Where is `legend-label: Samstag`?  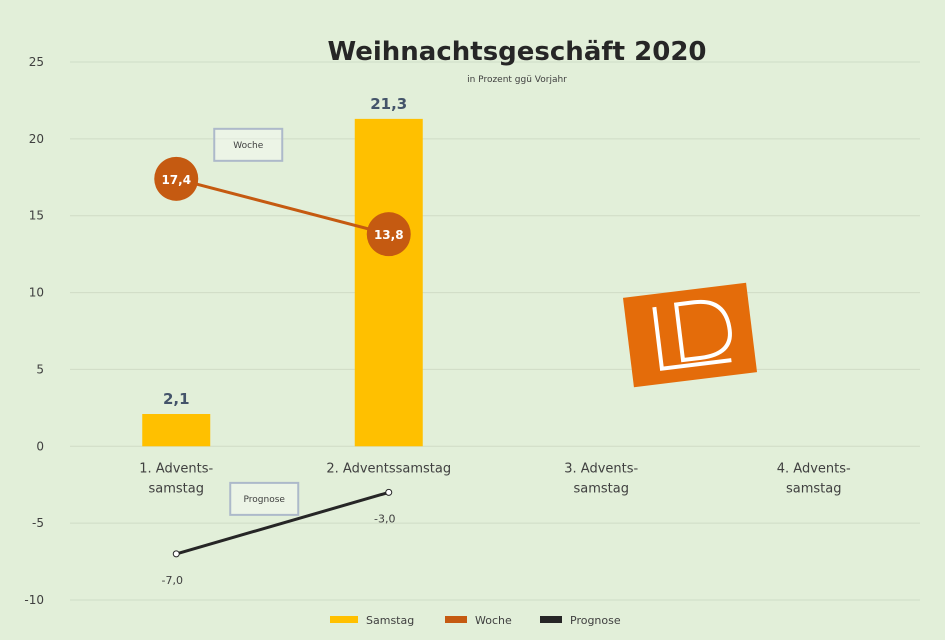 legend-label: Samstag is located at coordinates (390, 620).